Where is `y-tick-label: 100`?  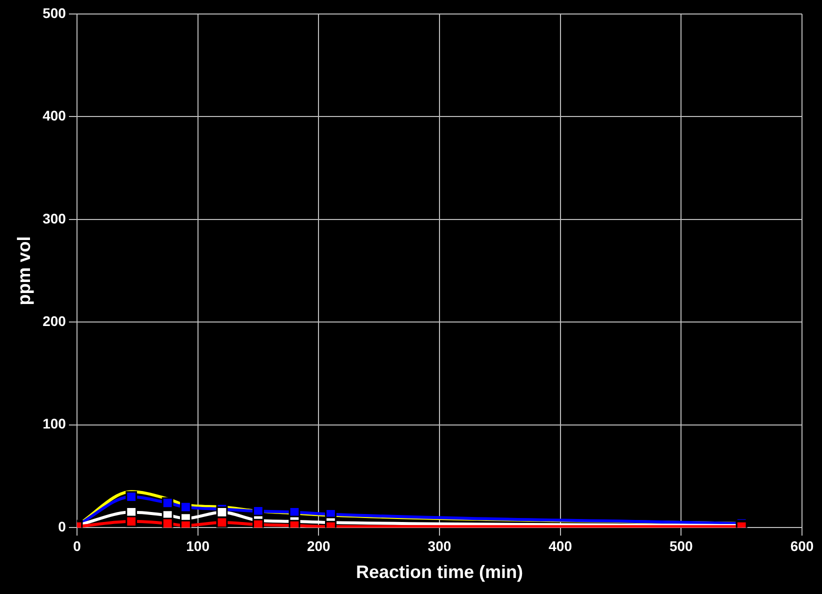 y-tick-label: 100 is located at coordinates (54, 424).